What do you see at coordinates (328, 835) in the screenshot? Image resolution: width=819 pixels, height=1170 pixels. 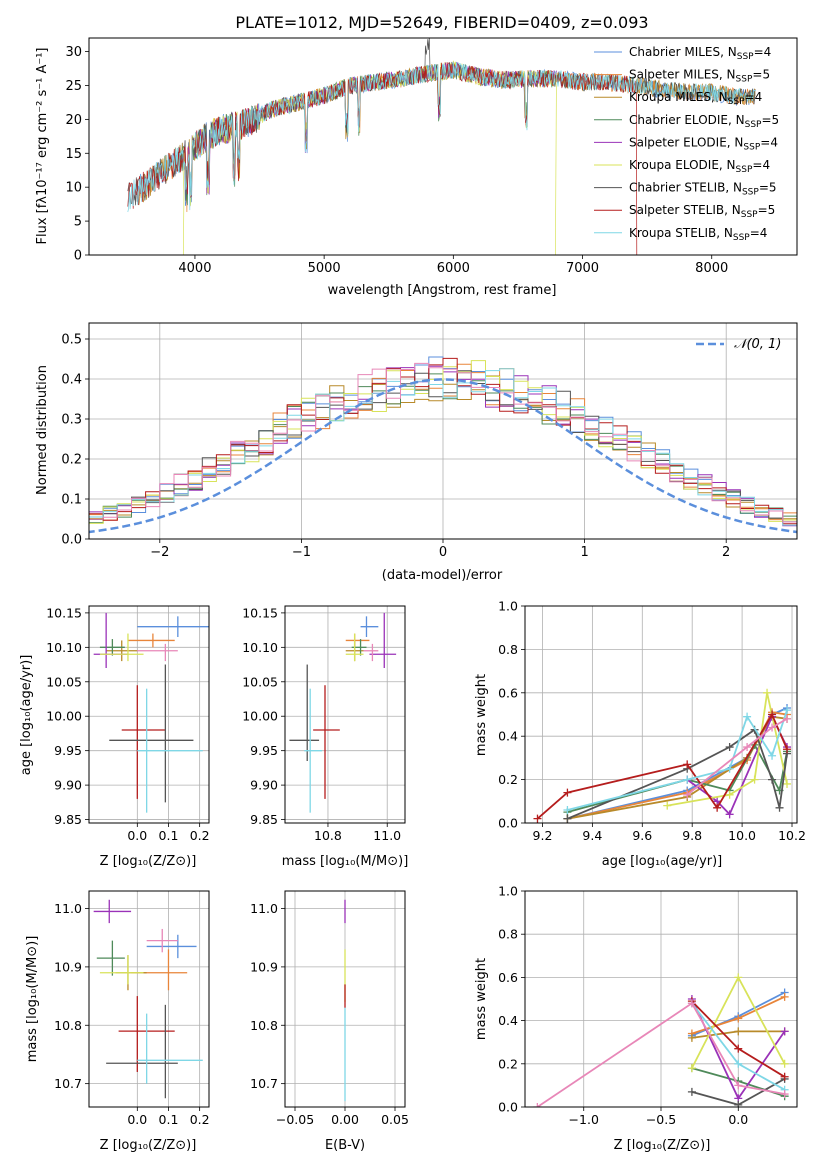 I see `x-tick-label: 10.8` at bounding box center [328, 835].